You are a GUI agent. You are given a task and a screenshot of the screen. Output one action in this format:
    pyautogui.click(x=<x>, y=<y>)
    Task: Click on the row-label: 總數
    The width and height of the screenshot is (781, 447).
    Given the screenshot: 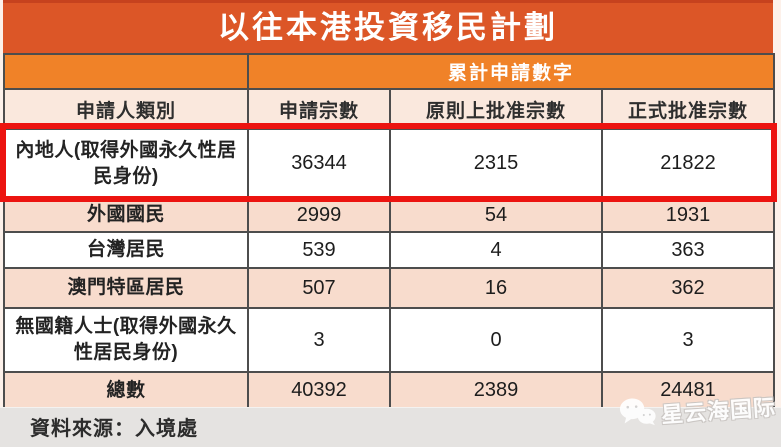 What is the action you would take?
    pyautogui.click(x=126, y=390)
    